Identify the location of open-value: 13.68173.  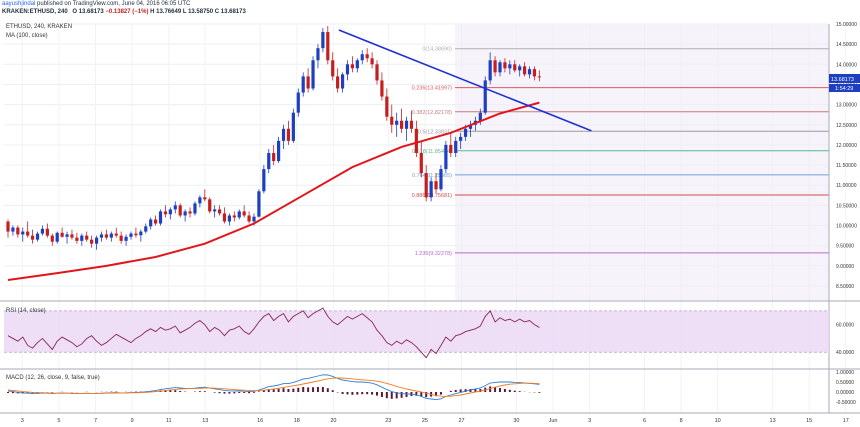
(91, 12).